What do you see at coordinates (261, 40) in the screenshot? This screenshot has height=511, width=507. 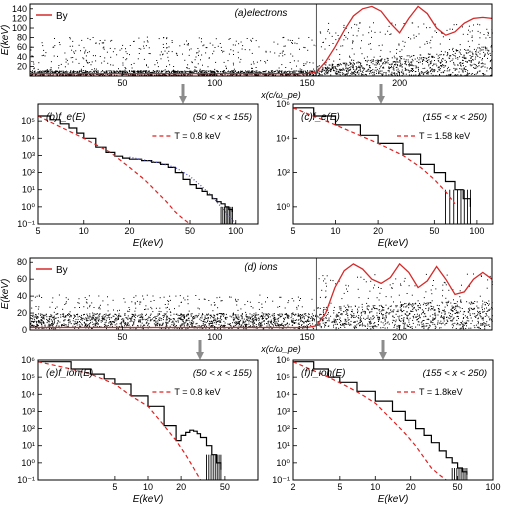 I see `panel-a-frame` at bounding box center [261, 40].